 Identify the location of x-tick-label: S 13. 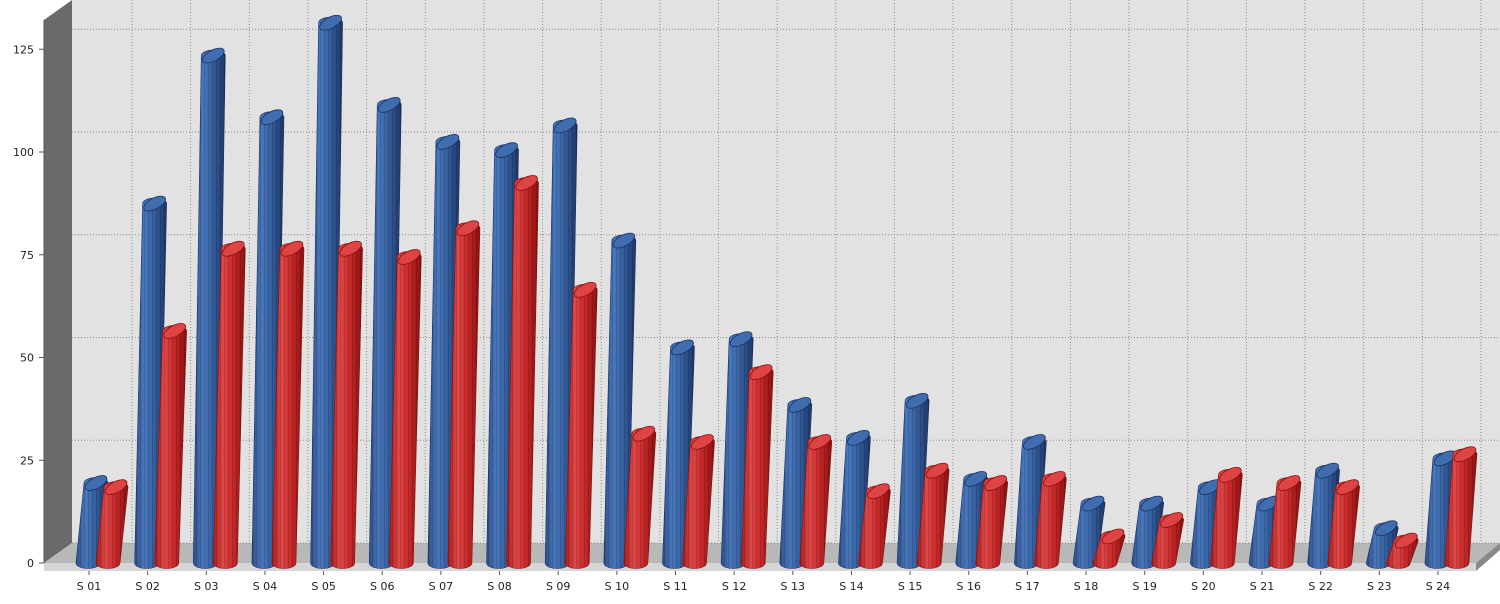
(793, 586).